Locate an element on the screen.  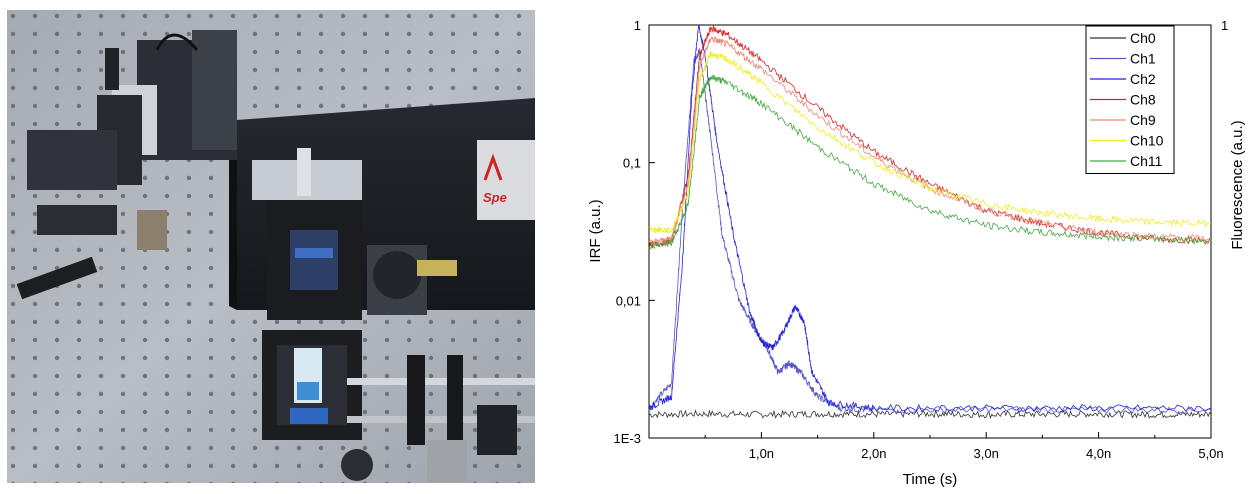
x-axis: 1,0n 2,0n 3,0n 4,0n 5,0n is located at coordinates (964, 446).